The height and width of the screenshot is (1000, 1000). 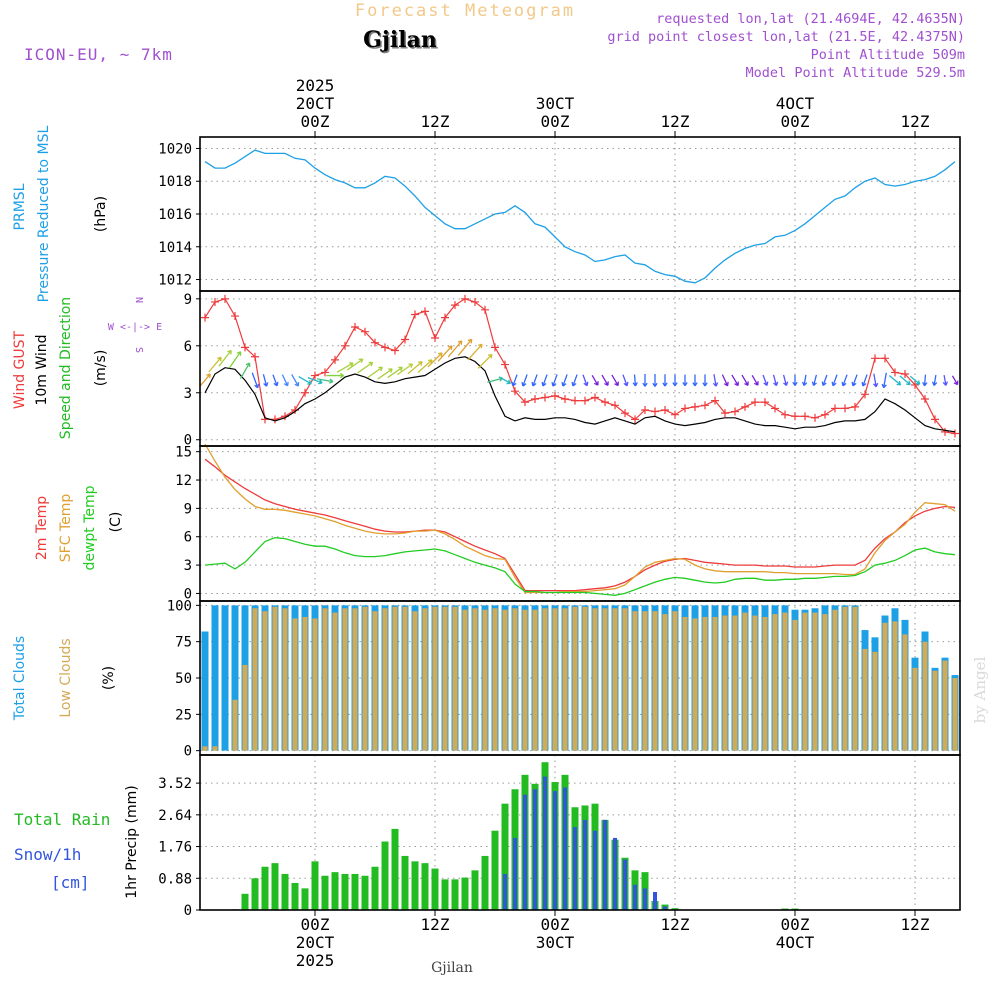 I want to click on pressure-line, so click(x=580, y=216).